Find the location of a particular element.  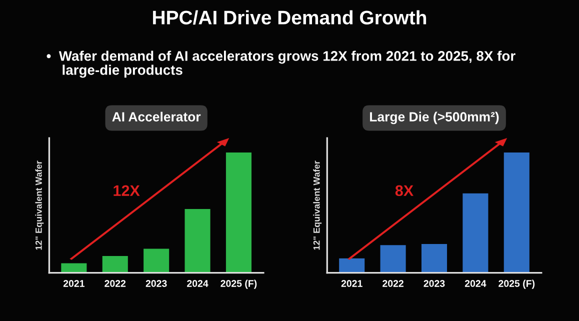

text: HPC/AI Drive Demand Growth is located at coordinates (289, 17).